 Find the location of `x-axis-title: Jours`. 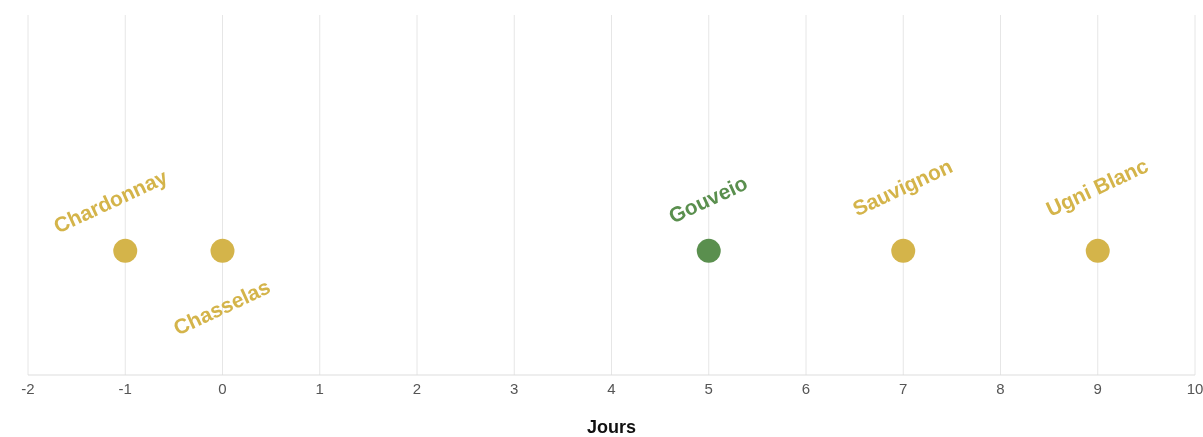

x-axis-title: Jours is located at coordinates (611, 427).